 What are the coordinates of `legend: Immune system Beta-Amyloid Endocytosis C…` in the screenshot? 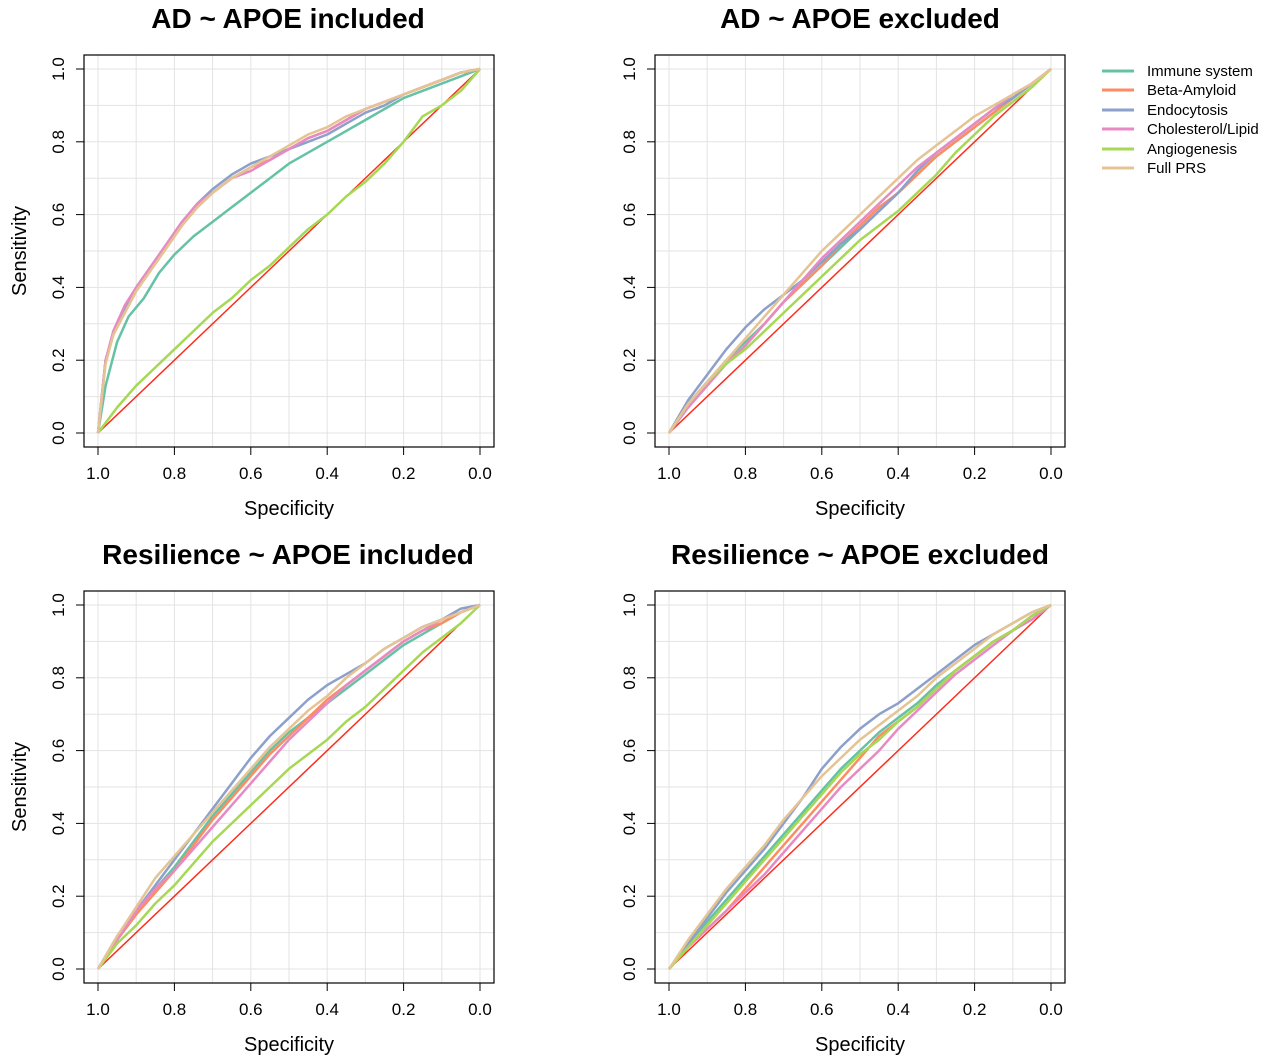 It's located at (1180, 120).